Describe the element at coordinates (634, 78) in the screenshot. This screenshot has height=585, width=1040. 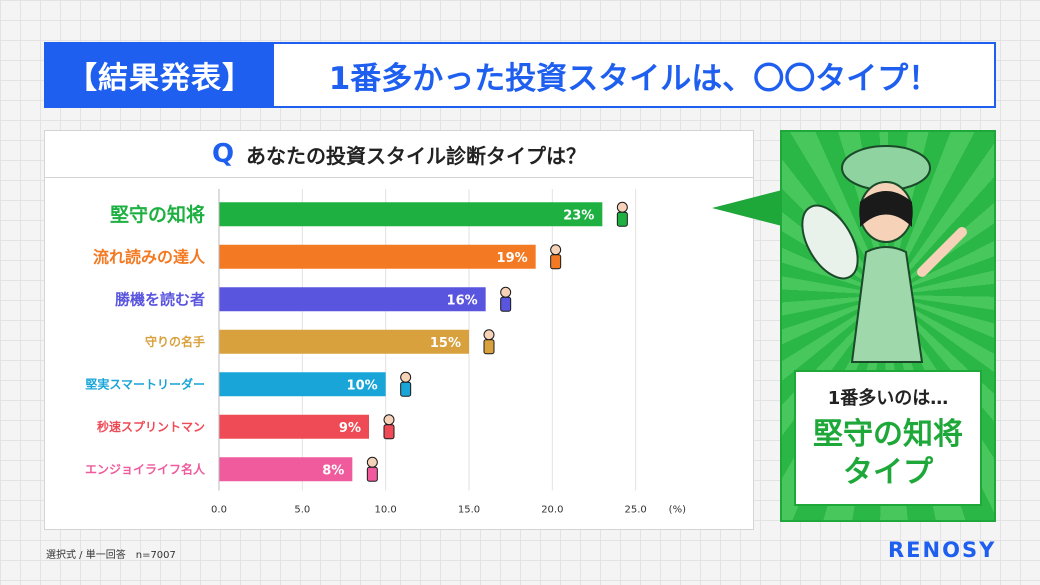
I see `header-title: 1番多かった投資スタイルは、〇〇タイプ！` at that location.